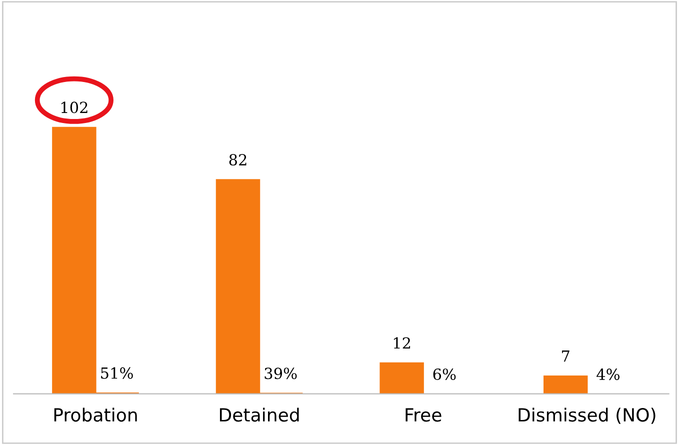 Image resolution: width=679 pixels, height=445 pixels. Describe the element at coordinates (280, 374) in the screenshot. I see `data-label: 39%` at that location.